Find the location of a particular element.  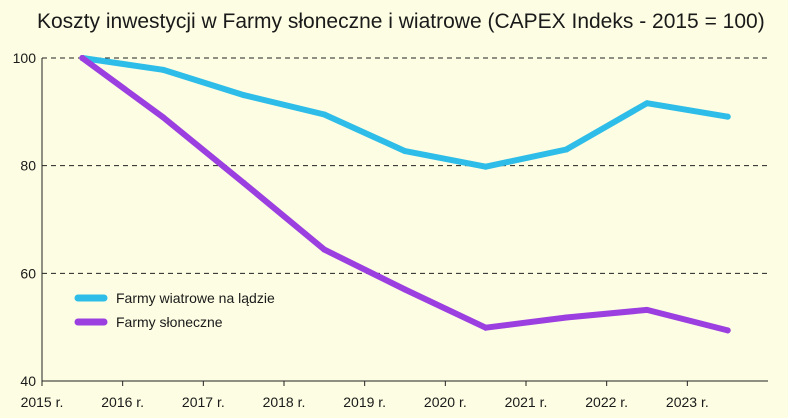

legend-label: Farmy wiatrowe na lądzie is located at coordinates (195, 298).